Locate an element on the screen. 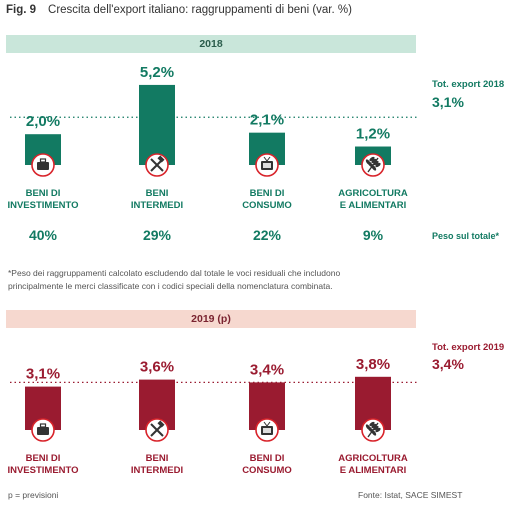 This screenshot has width=528, height=511. weight-value: 40% is located at coordinates (43, 235).